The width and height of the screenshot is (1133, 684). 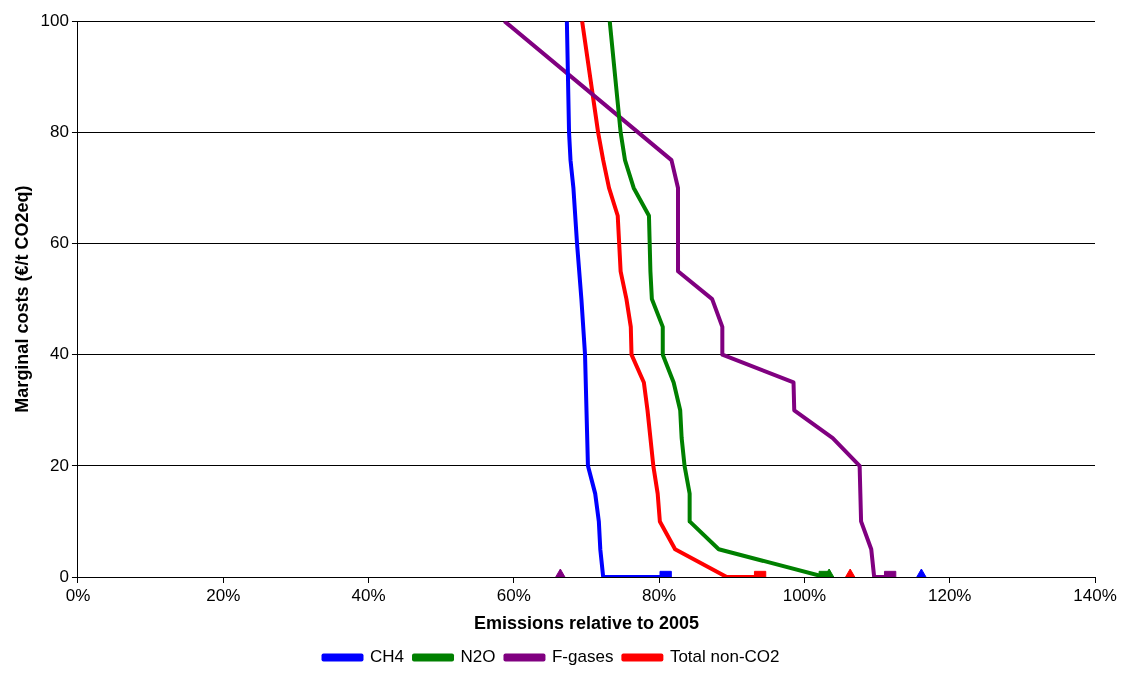 I want to click on x-tick-label: 120%, so click(x=949, y=595).